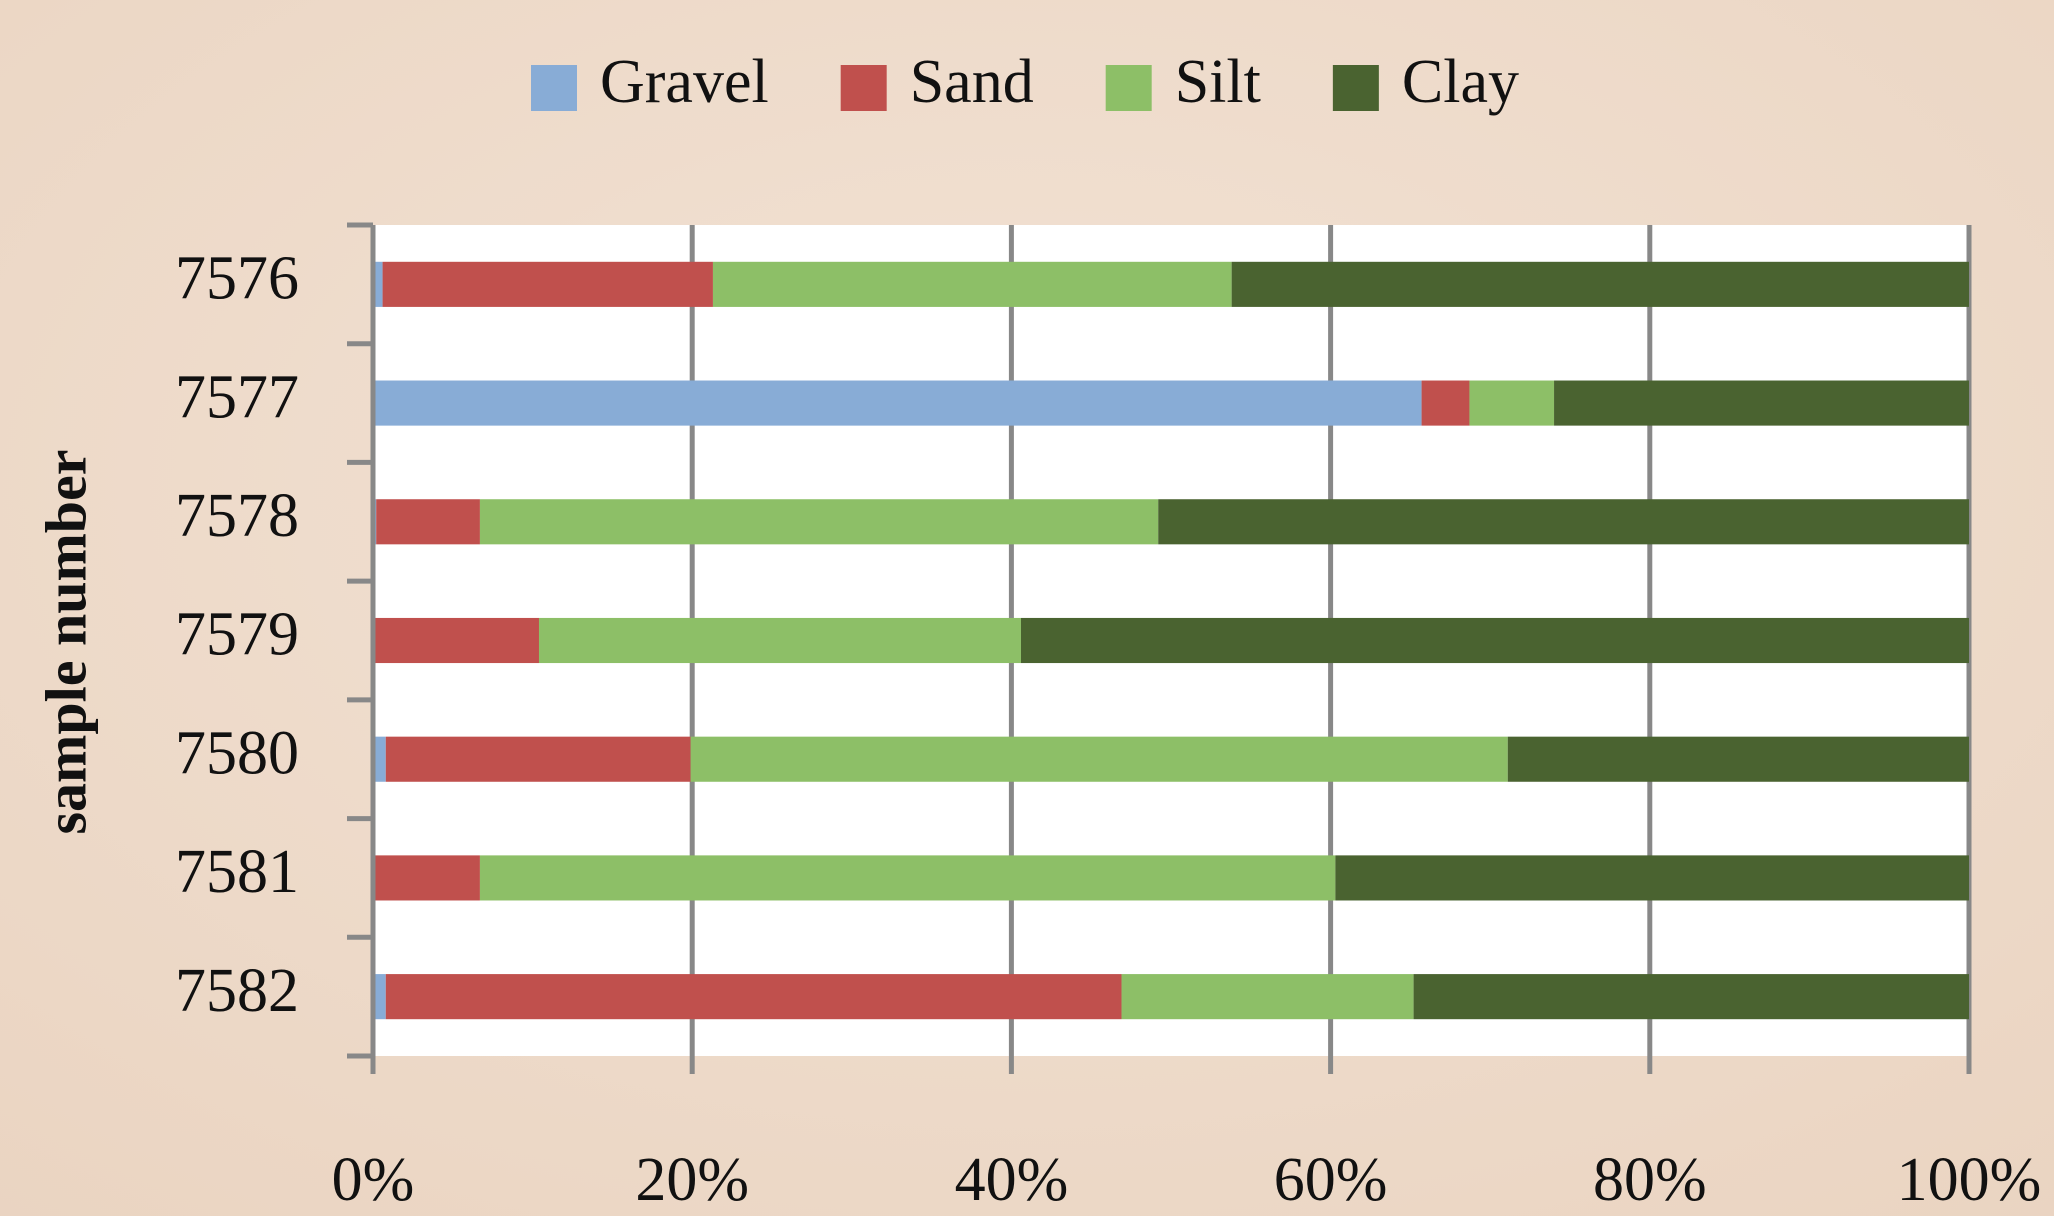  I want to click on y-tick-label: 7578, so click(237, 516).